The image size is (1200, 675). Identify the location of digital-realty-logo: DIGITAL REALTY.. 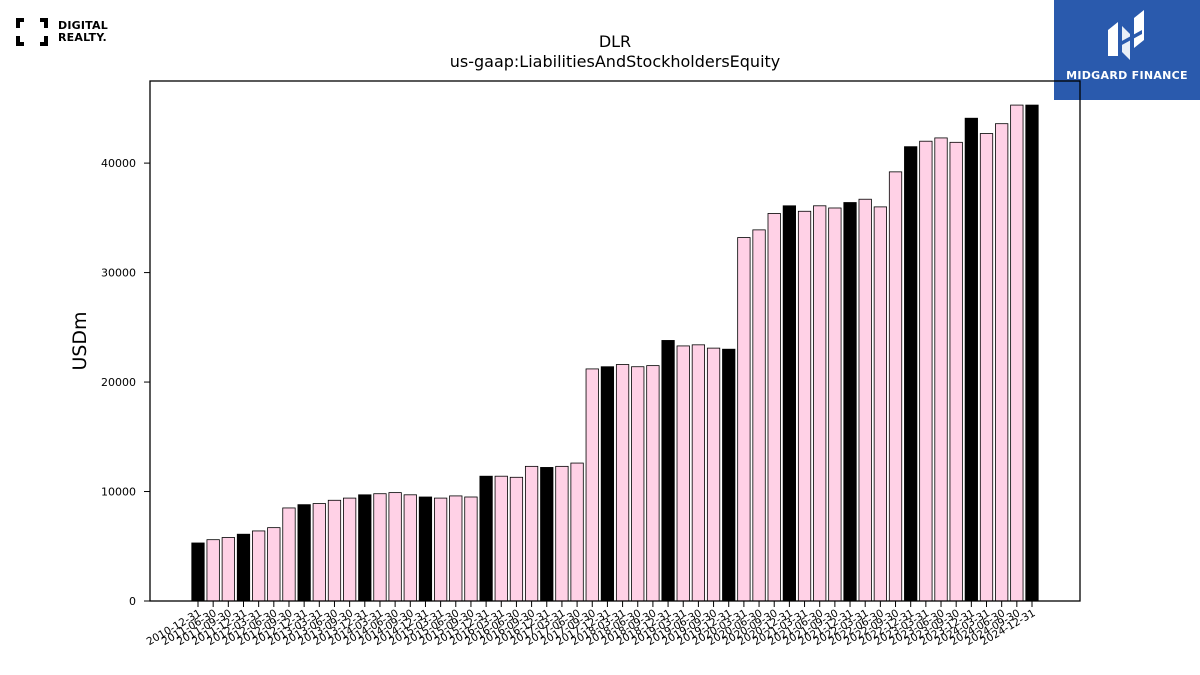
(69, 34).